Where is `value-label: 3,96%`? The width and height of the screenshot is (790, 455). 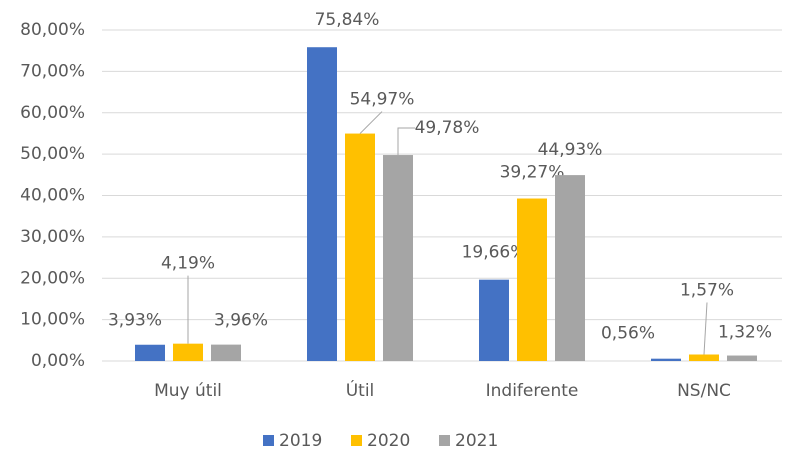 value-label: 3,96% is located at coordinates (241, 321).